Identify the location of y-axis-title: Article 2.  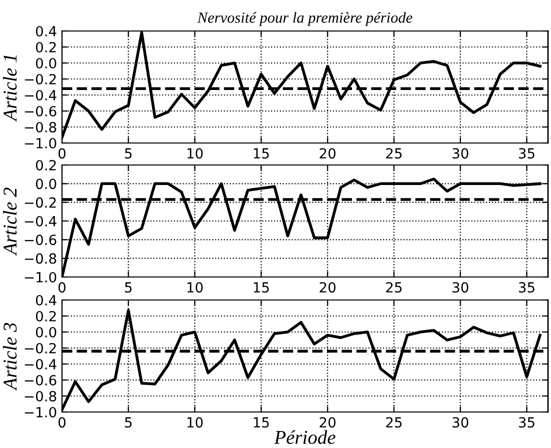
(10, 222).